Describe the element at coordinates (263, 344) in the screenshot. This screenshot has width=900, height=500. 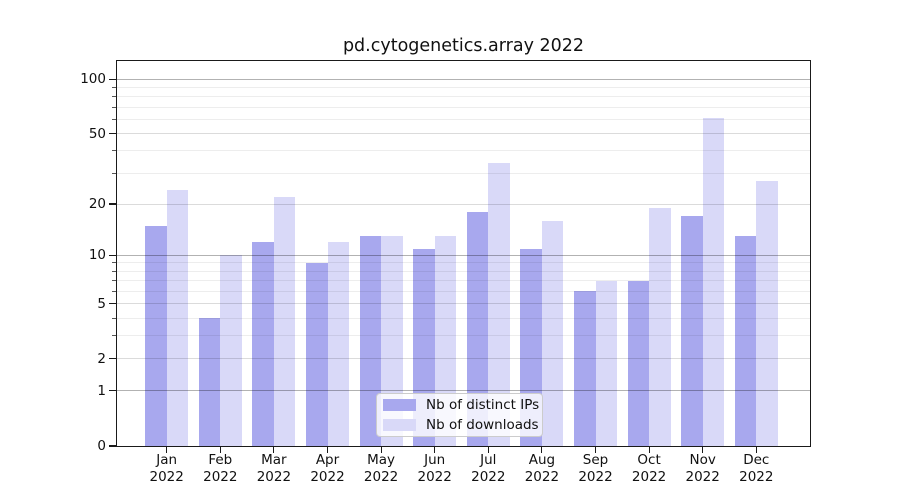
I see `bar-distinct-ips-mar` at that location.